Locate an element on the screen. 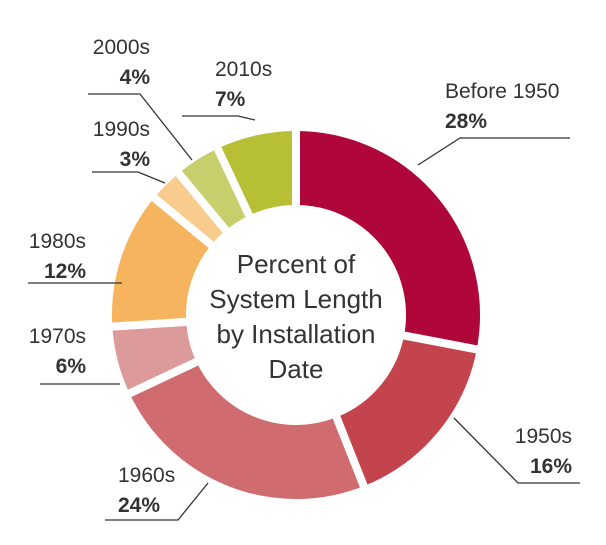 This screenshot has width=606, height=545. leader-line-1960s is located at coordinates (157, 501).